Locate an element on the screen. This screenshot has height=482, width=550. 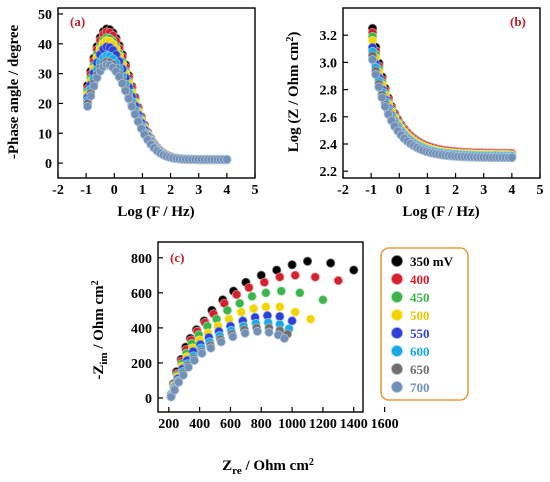
panel-a-xtick-label: 0 is located at coordinates (114, 190).